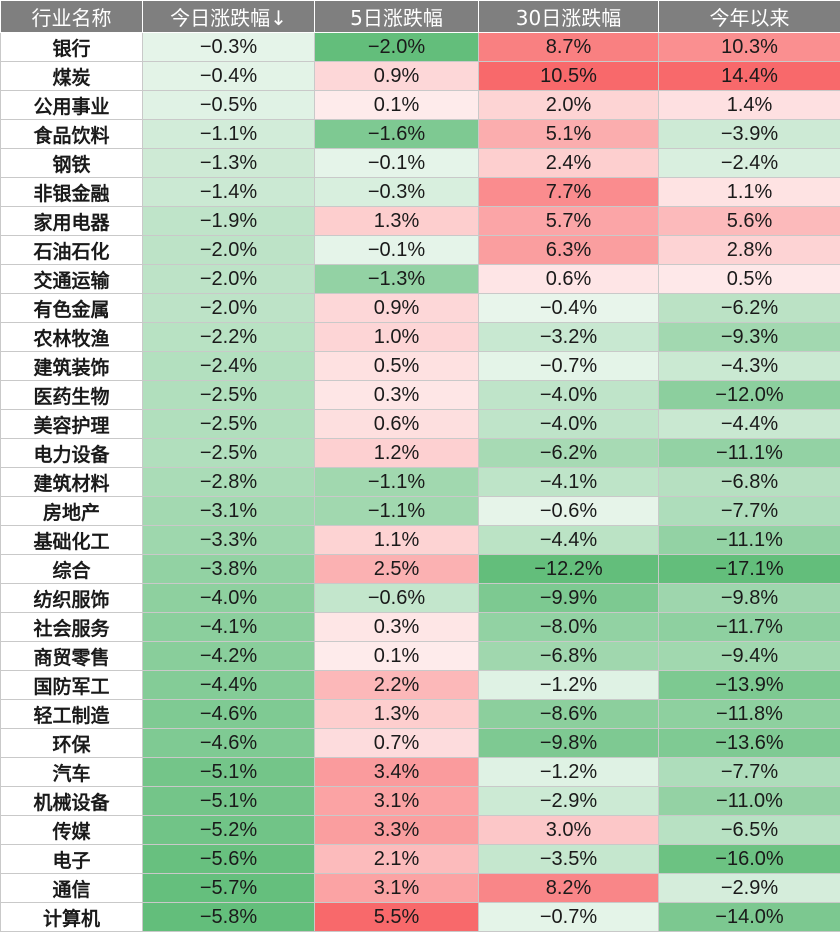 The image size is (840, 932). What do you see at coordinates (229, 76) in the screenshot?
I see `today-change-cell: −0.4%` at bounding box center [229, 76].